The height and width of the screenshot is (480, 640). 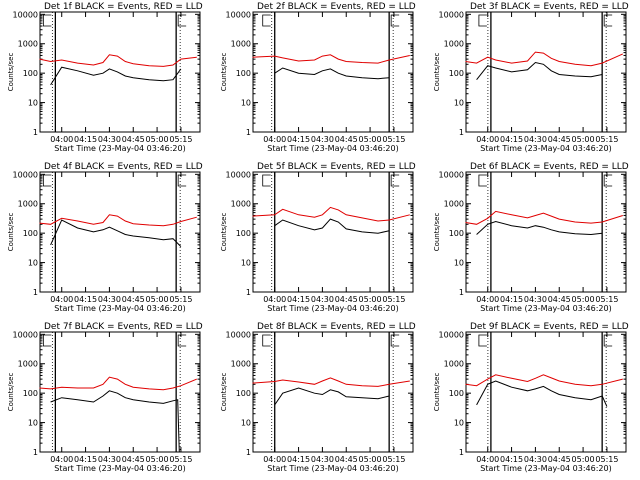 I want to click on chart-title: Det 1f BLACK = Events, RED = LLD, so click(x=123, y=7).